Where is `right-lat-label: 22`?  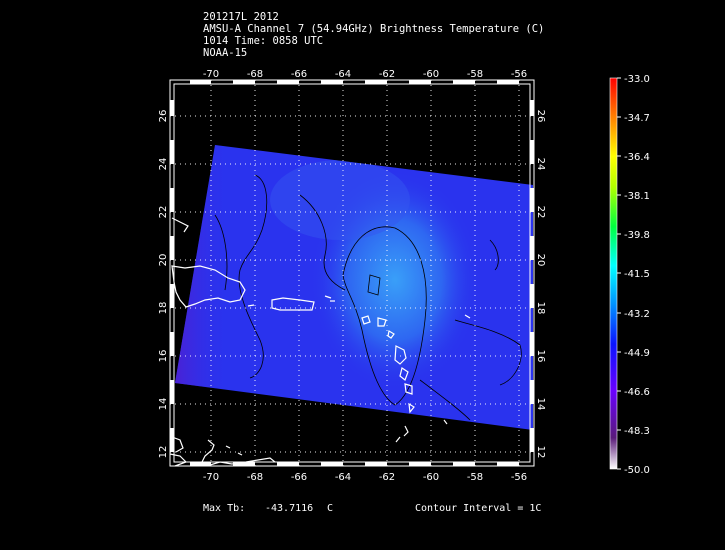 right-lat-label: 22 is located at coordinates (540, 212).